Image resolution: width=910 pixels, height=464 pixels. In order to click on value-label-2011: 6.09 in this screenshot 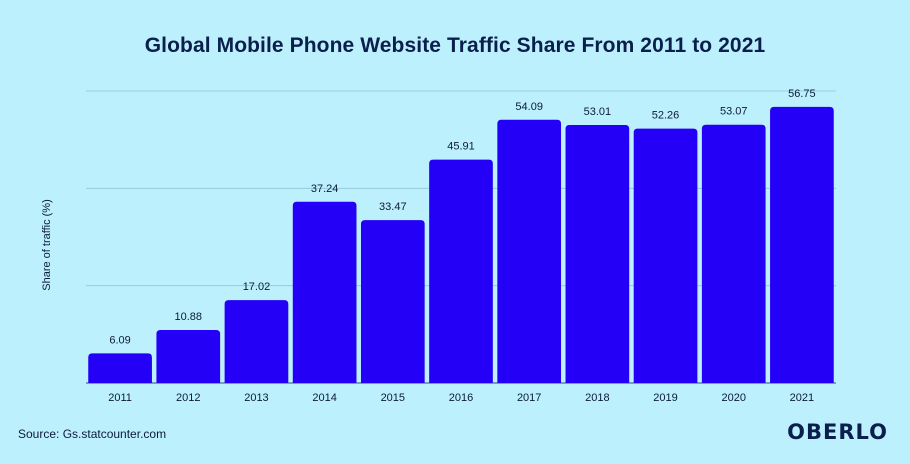, I will do `click(119, 340)`.